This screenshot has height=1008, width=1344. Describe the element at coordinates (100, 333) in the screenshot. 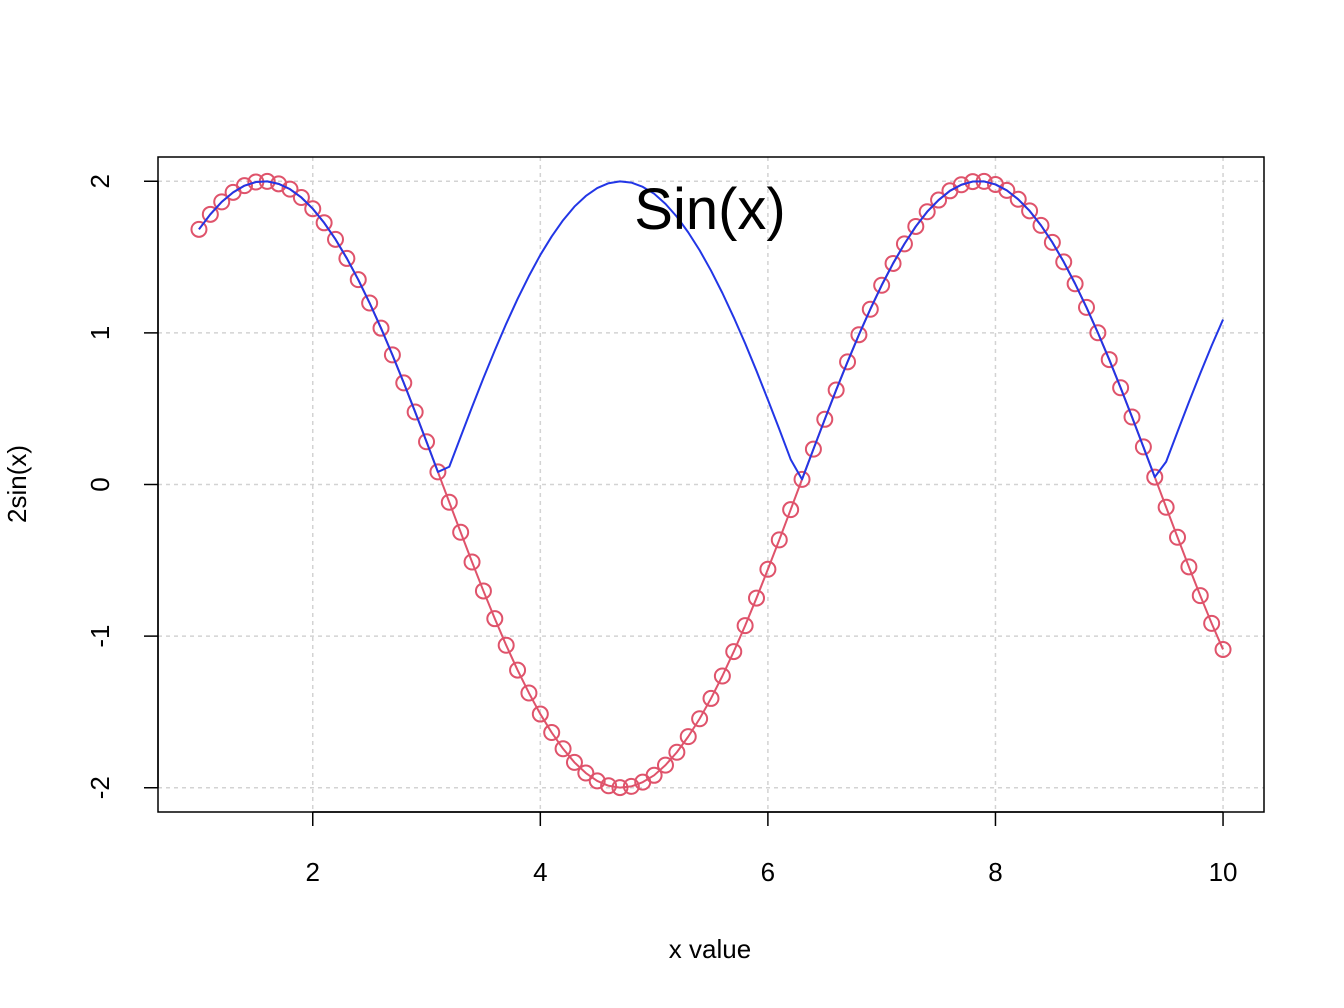

I see `y-tick-label: 1` at that location.